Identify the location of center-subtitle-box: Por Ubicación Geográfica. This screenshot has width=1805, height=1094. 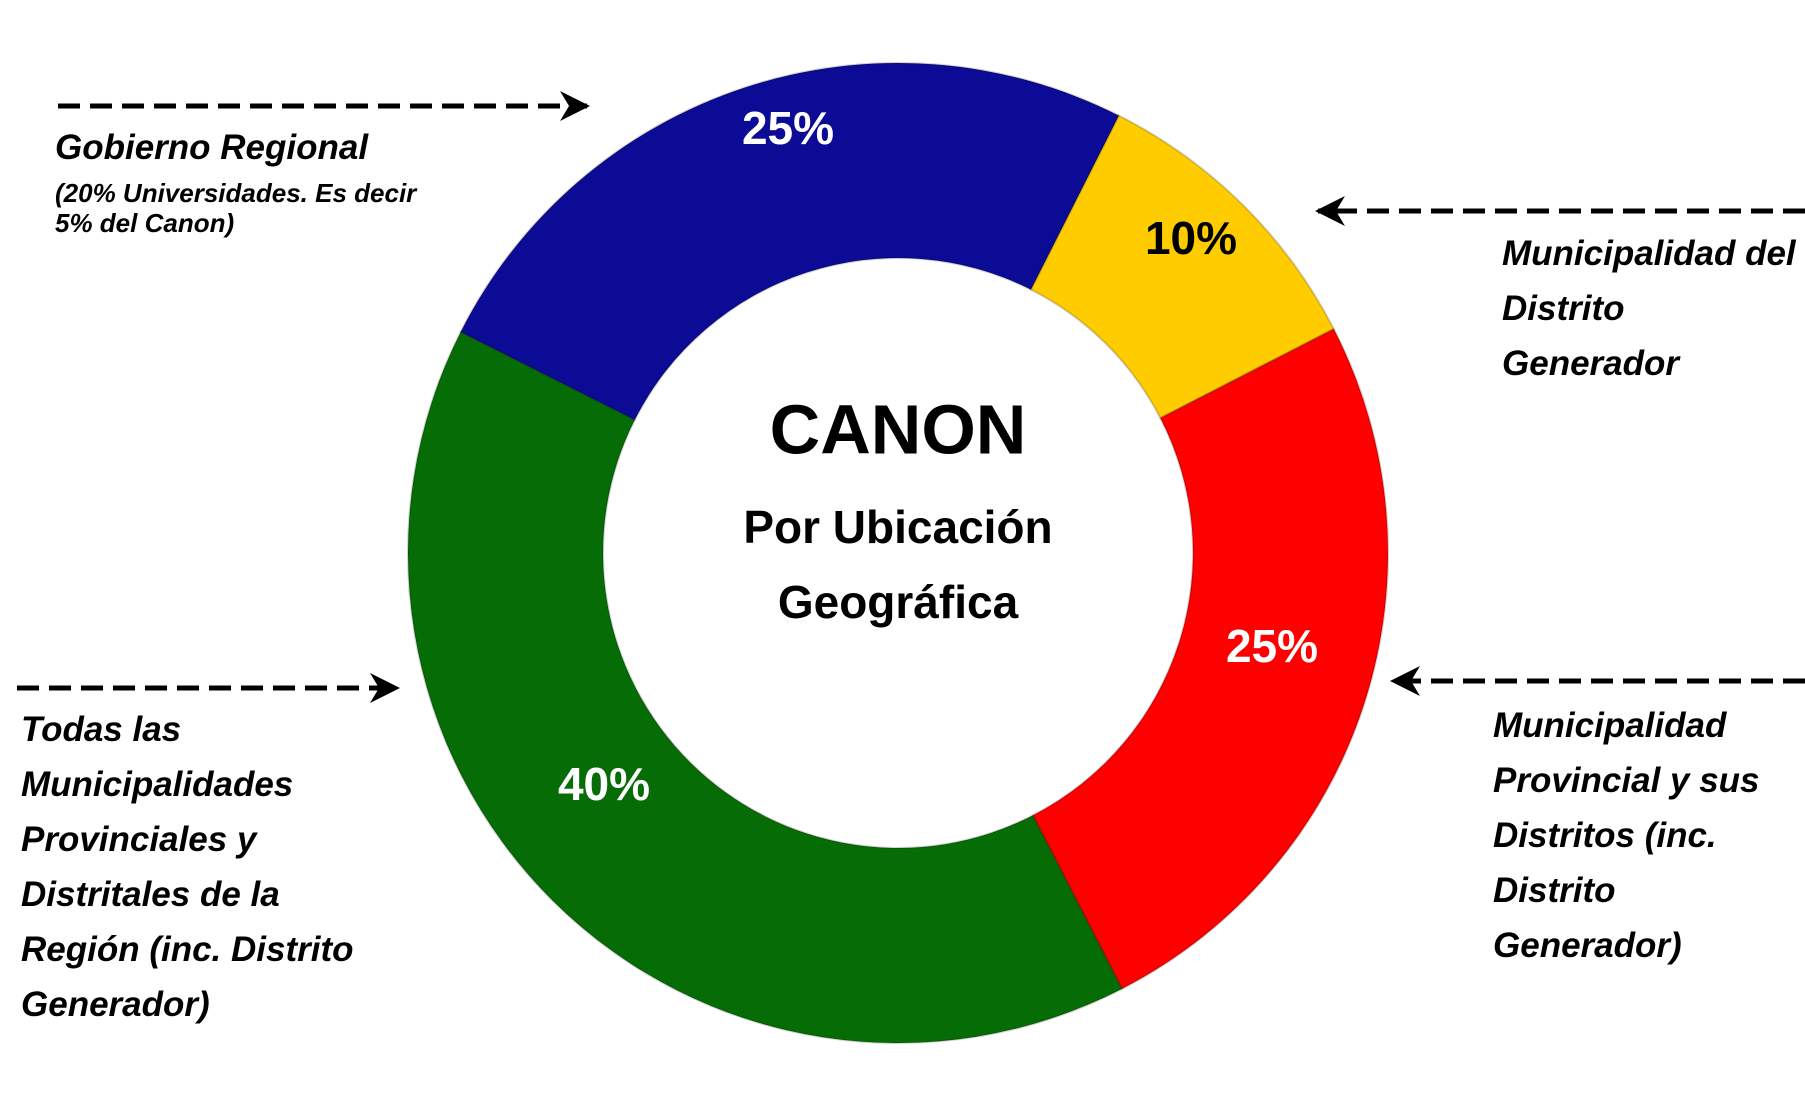
(898, 564).